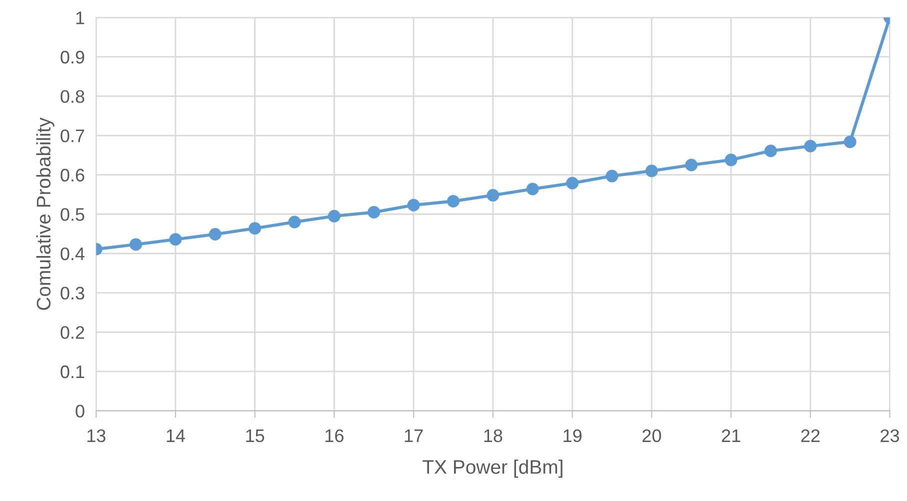 This screenshot has width=907, height=501. Describe the element at coordinates (731, 435) in the screenshot. I see `x-tick-label: 21` at that location.